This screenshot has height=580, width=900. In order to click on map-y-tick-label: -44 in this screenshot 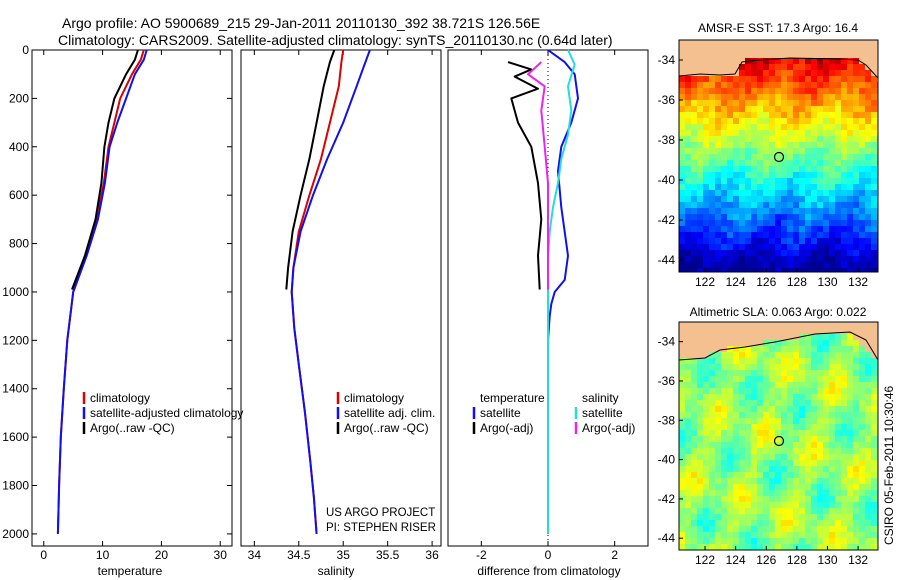, I will do `click(667, 538)`.